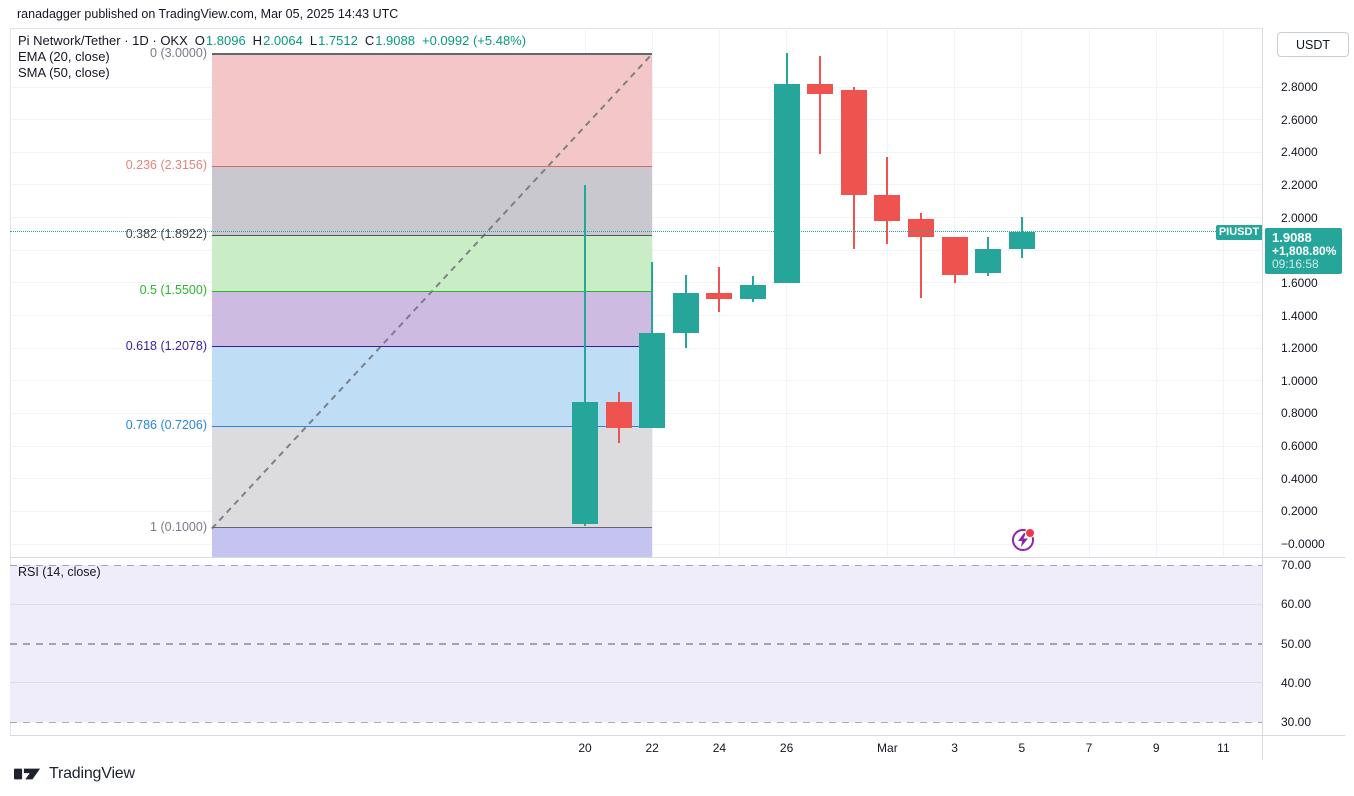 The height and width of the screenshot is (796, 1354). Describe the element at coordinates (395, 40) in the screenshot. I see `ohlc-close-value: 1.9088` at that location.